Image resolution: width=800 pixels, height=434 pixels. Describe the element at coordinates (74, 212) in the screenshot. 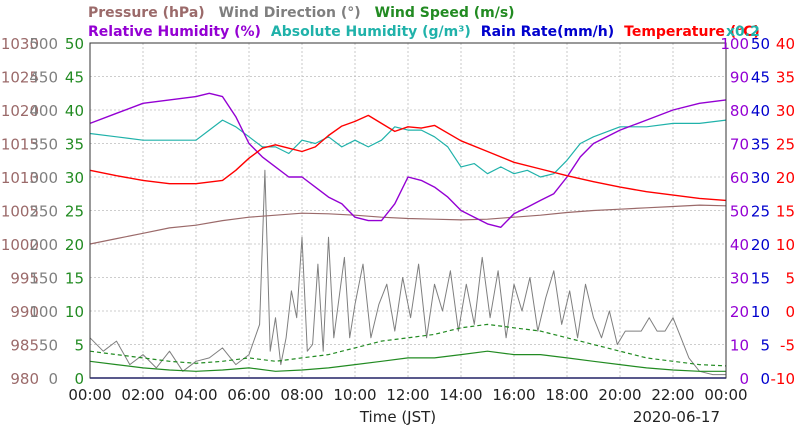

I see `y-tick-wind-speed: 25` at that location.